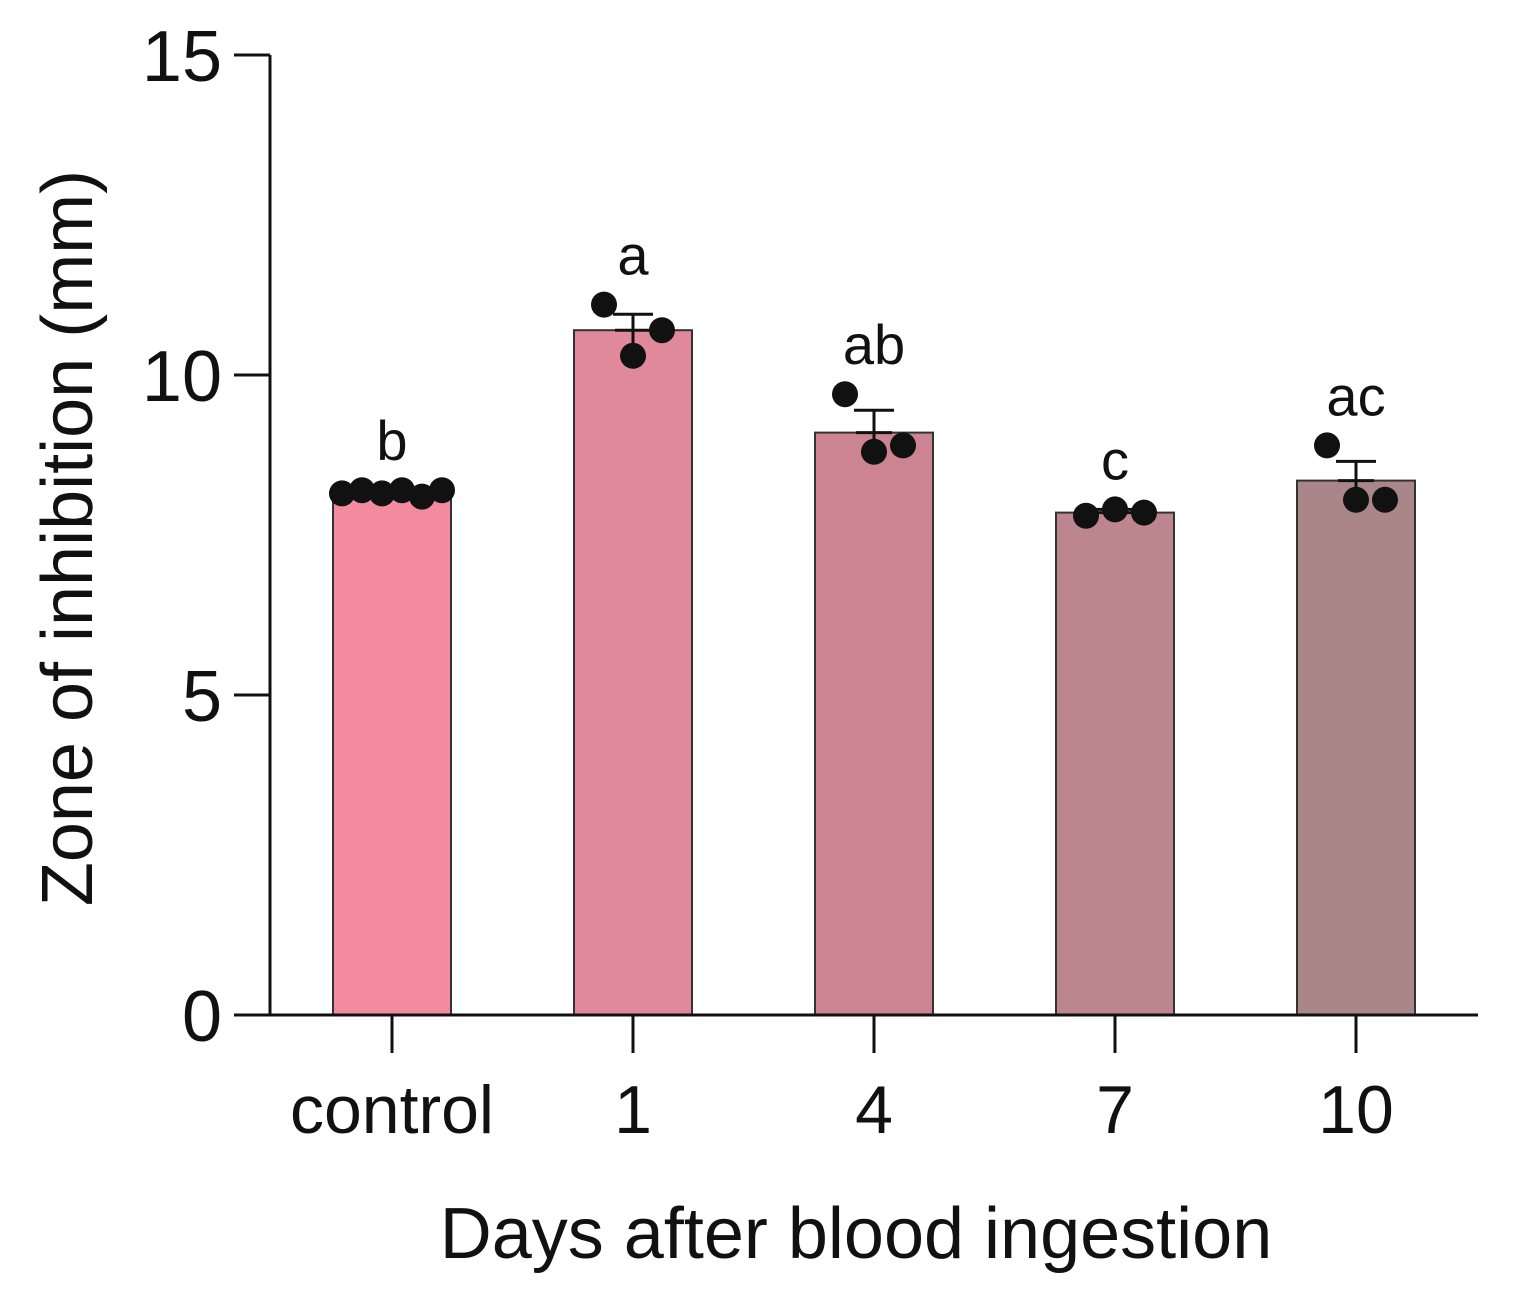  I want to click on y-tick-label: 15, so click(182, 57).